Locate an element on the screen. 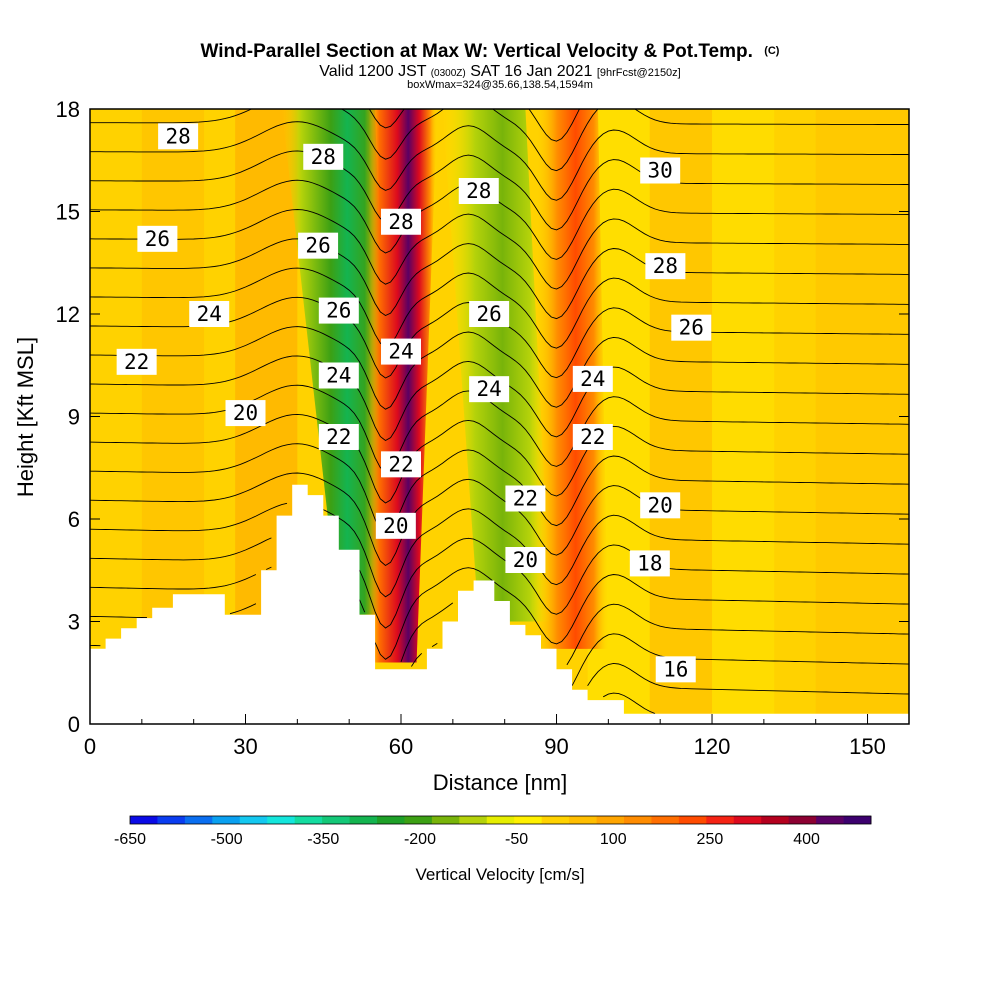  x-tick-label-1: 30 is located at coordinates (245, 746).